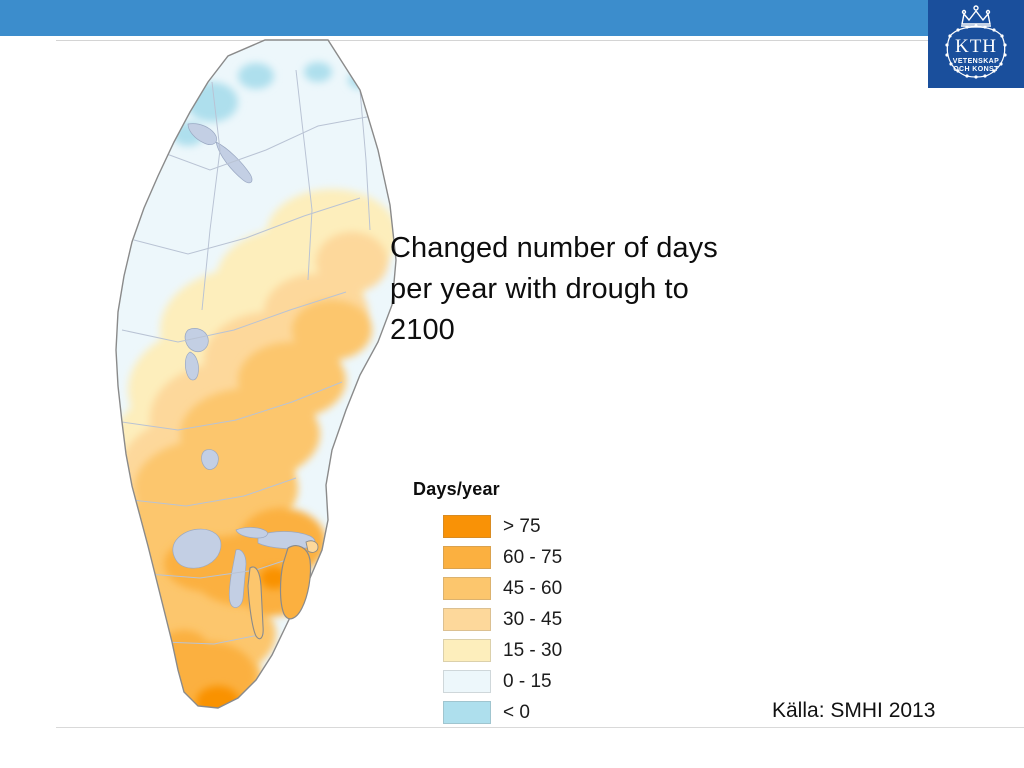 The image size is (1024, 768). What do you see at coordinates (244, 365) in the screenshot?
I see `map-lakes` at bounding box center [244, 365].